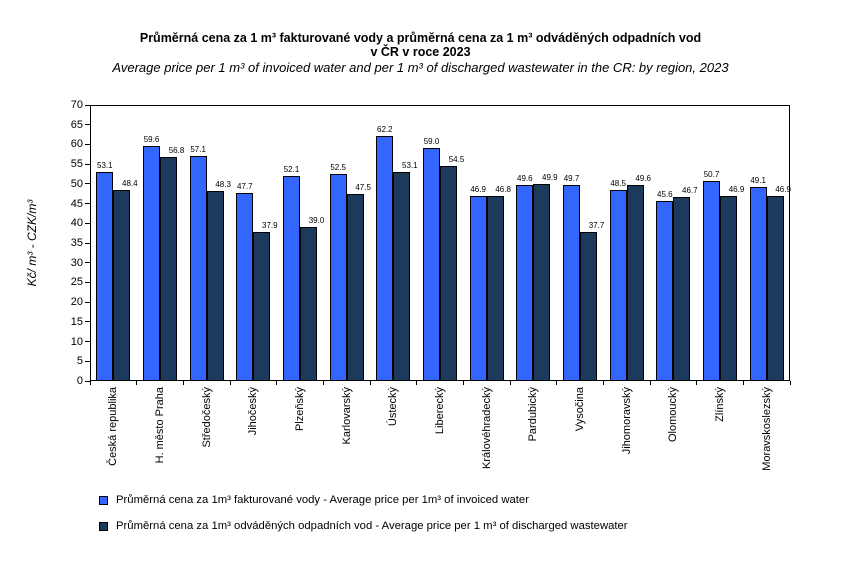 The image size is (841, 588). What do you see at coordinates (79, 381) in the screenshot?
I see `y-axis-tick-label: 0` at bounding box center [79, 381].